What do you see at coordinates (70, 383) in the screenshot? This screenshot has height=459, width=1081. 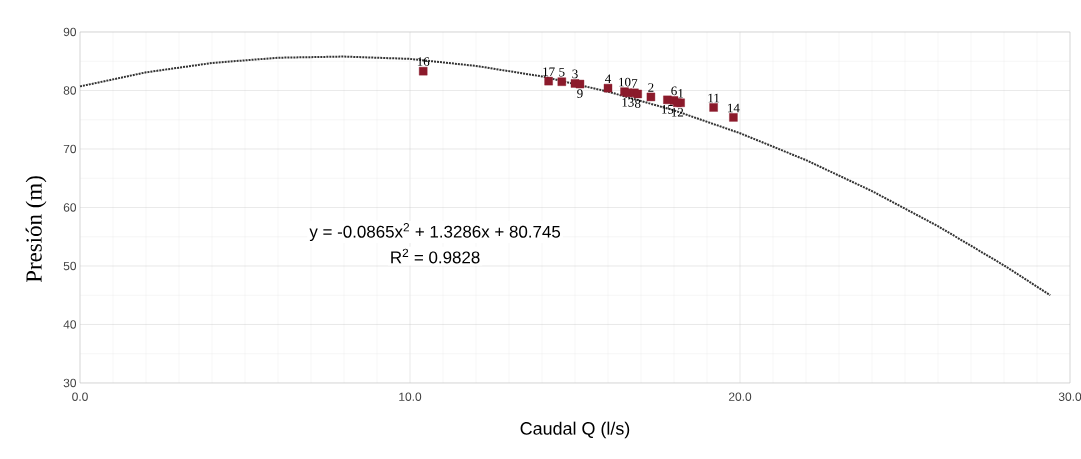 I see `y-tick-label: 30` at bounding box center [70, 383].